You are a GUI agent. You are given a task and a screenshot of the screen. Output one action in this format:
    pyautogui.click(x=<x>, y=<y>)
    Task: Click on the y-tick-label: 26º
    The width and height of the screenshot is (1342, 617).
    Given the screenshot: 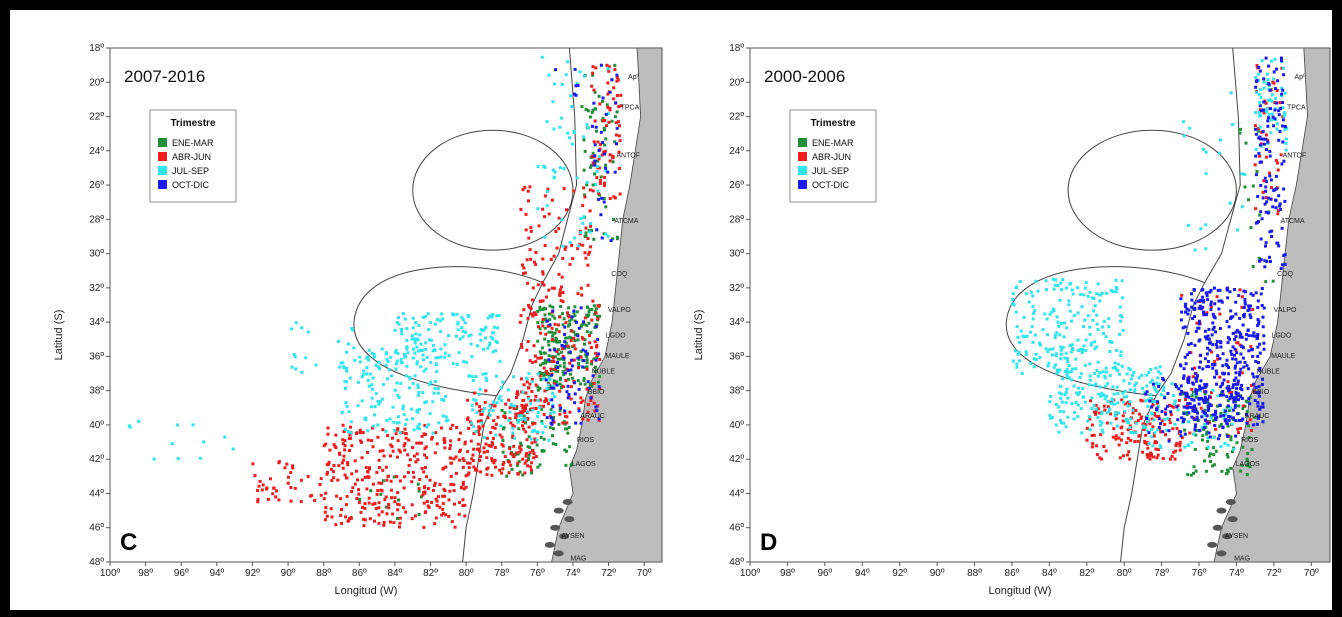 What is the action you would take?
    pyautogui.click(x=96, y=185)
    